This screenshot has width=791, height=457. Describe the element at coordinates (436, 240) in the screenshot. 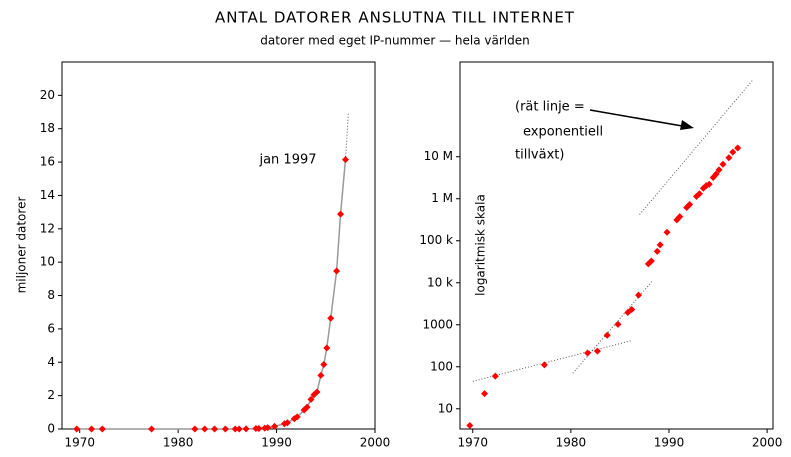

I see `y-tick-label: 100 k` at that location.